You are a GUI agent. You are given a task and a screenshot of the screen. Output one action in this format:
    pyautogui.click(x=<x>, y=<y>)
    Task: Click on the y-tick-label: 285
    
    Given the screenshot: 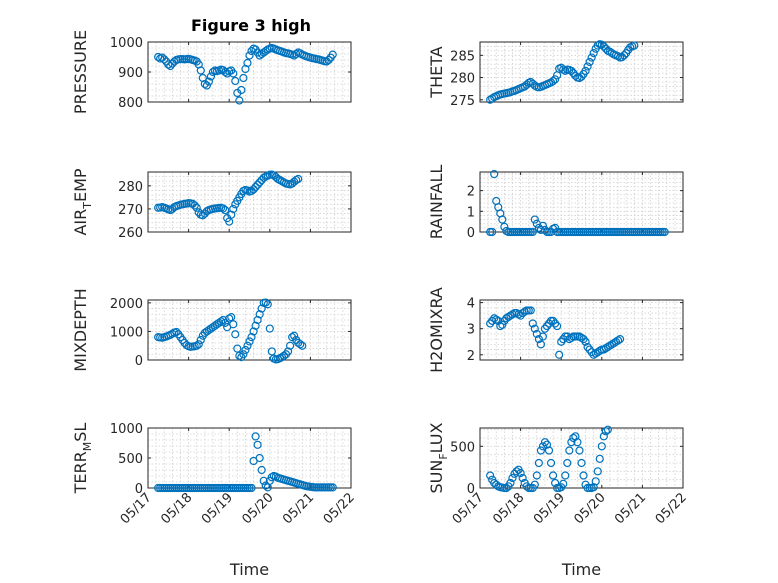 What is the action you would take?
    pyautogui.click(x=462, y=56)
    